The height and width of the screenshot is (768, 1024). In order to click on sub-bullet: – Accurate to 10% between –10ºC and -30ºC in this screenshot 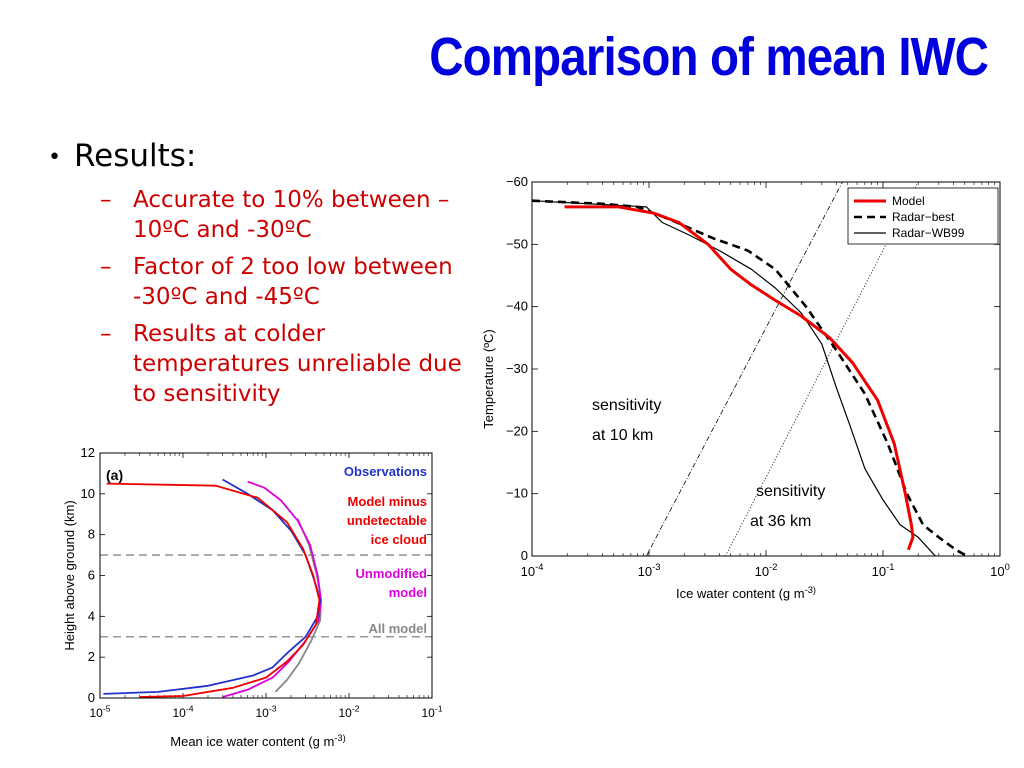, I will do `click(290, 215)`.